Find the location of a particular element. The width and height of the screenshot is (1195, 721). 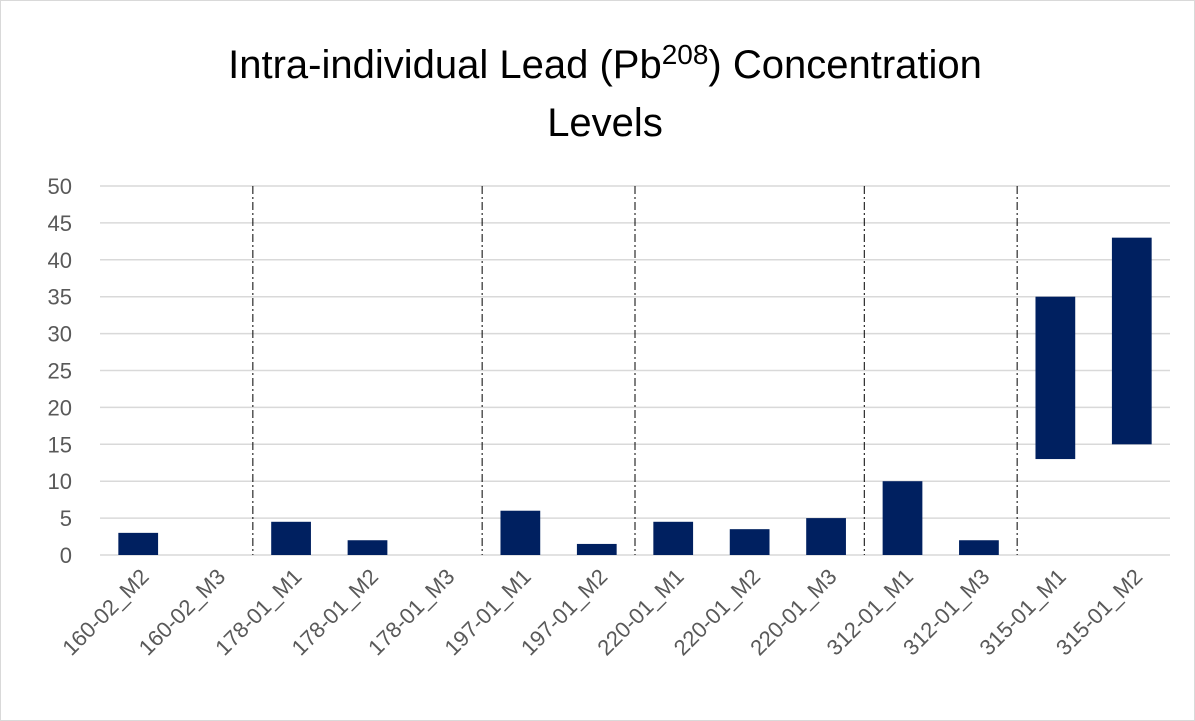

y-tick-label: 50 is located at coordinates (60, 186).